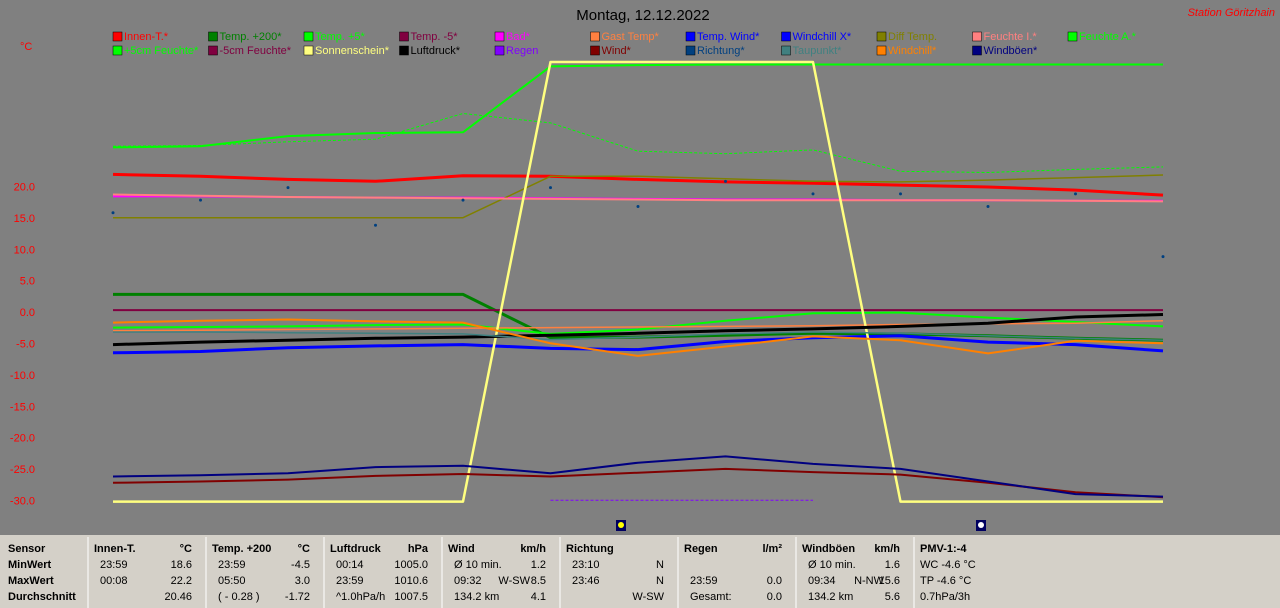  What do you see at coordinates (892, 565) in the screenshot?
I see `cell-value: 1.6` at bounding box center [892, 565].